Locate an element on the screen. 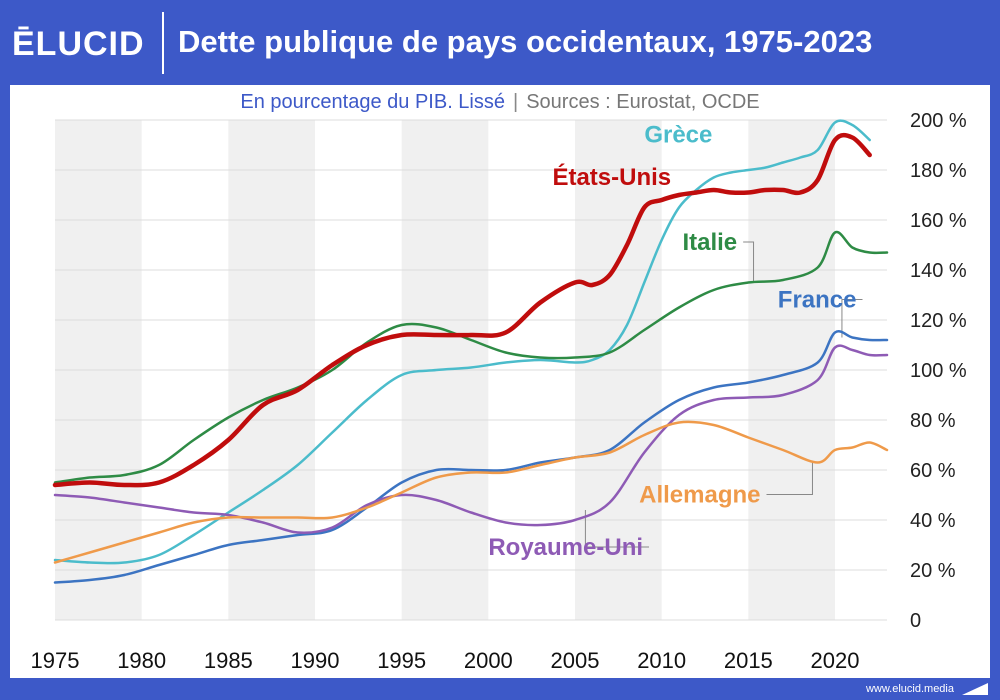 This screenshot has width=1000, height=700. footer: www.elucid.media is located at coordinates (500, 689).